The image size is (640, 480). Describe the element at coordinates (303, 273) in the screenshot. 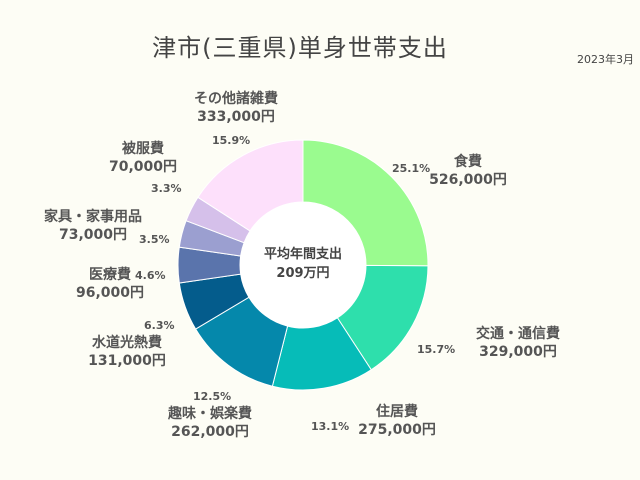

I see `center-label-total: 209万円` at that location.